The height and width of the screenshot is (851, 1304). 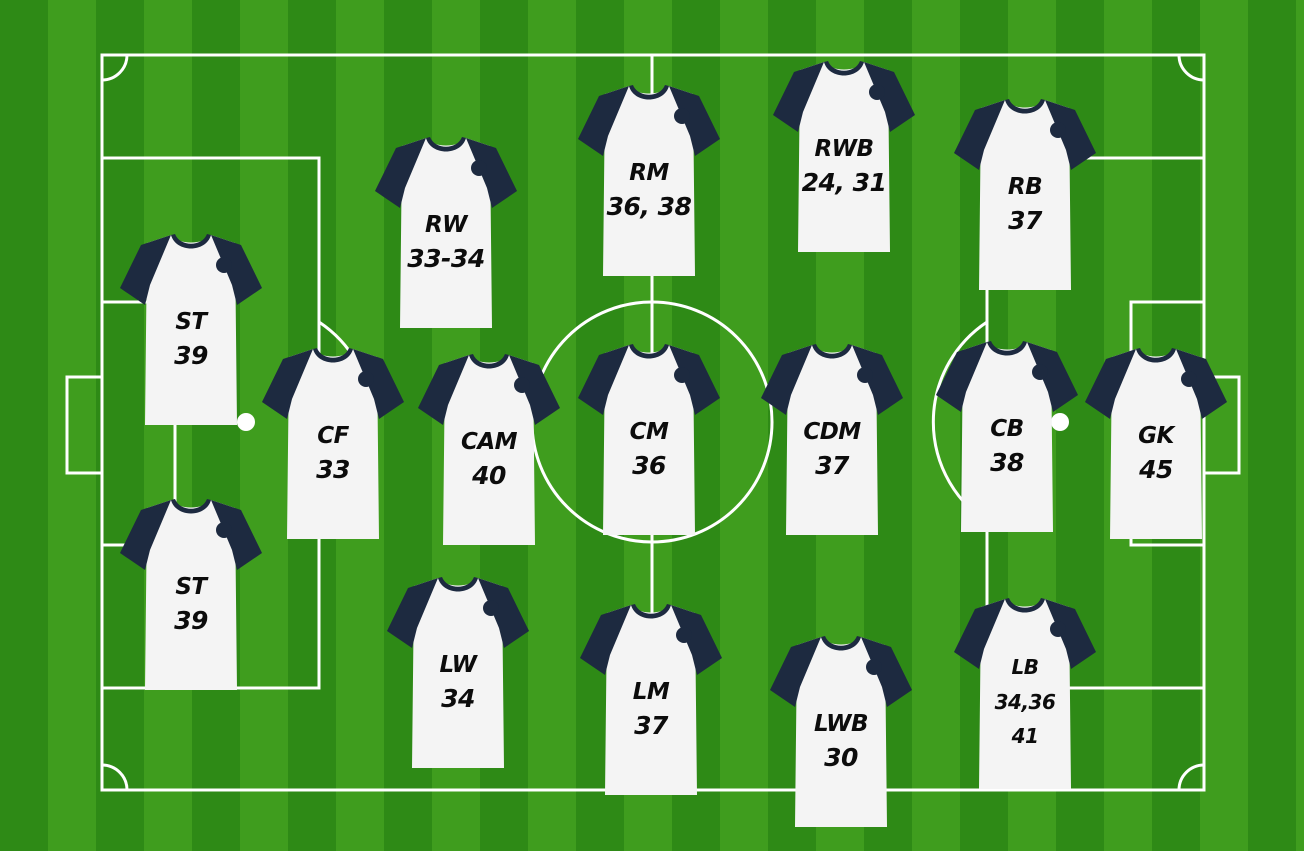 I want to click on player-jersey-gk: GK 45, so click(x=1156, y=439).